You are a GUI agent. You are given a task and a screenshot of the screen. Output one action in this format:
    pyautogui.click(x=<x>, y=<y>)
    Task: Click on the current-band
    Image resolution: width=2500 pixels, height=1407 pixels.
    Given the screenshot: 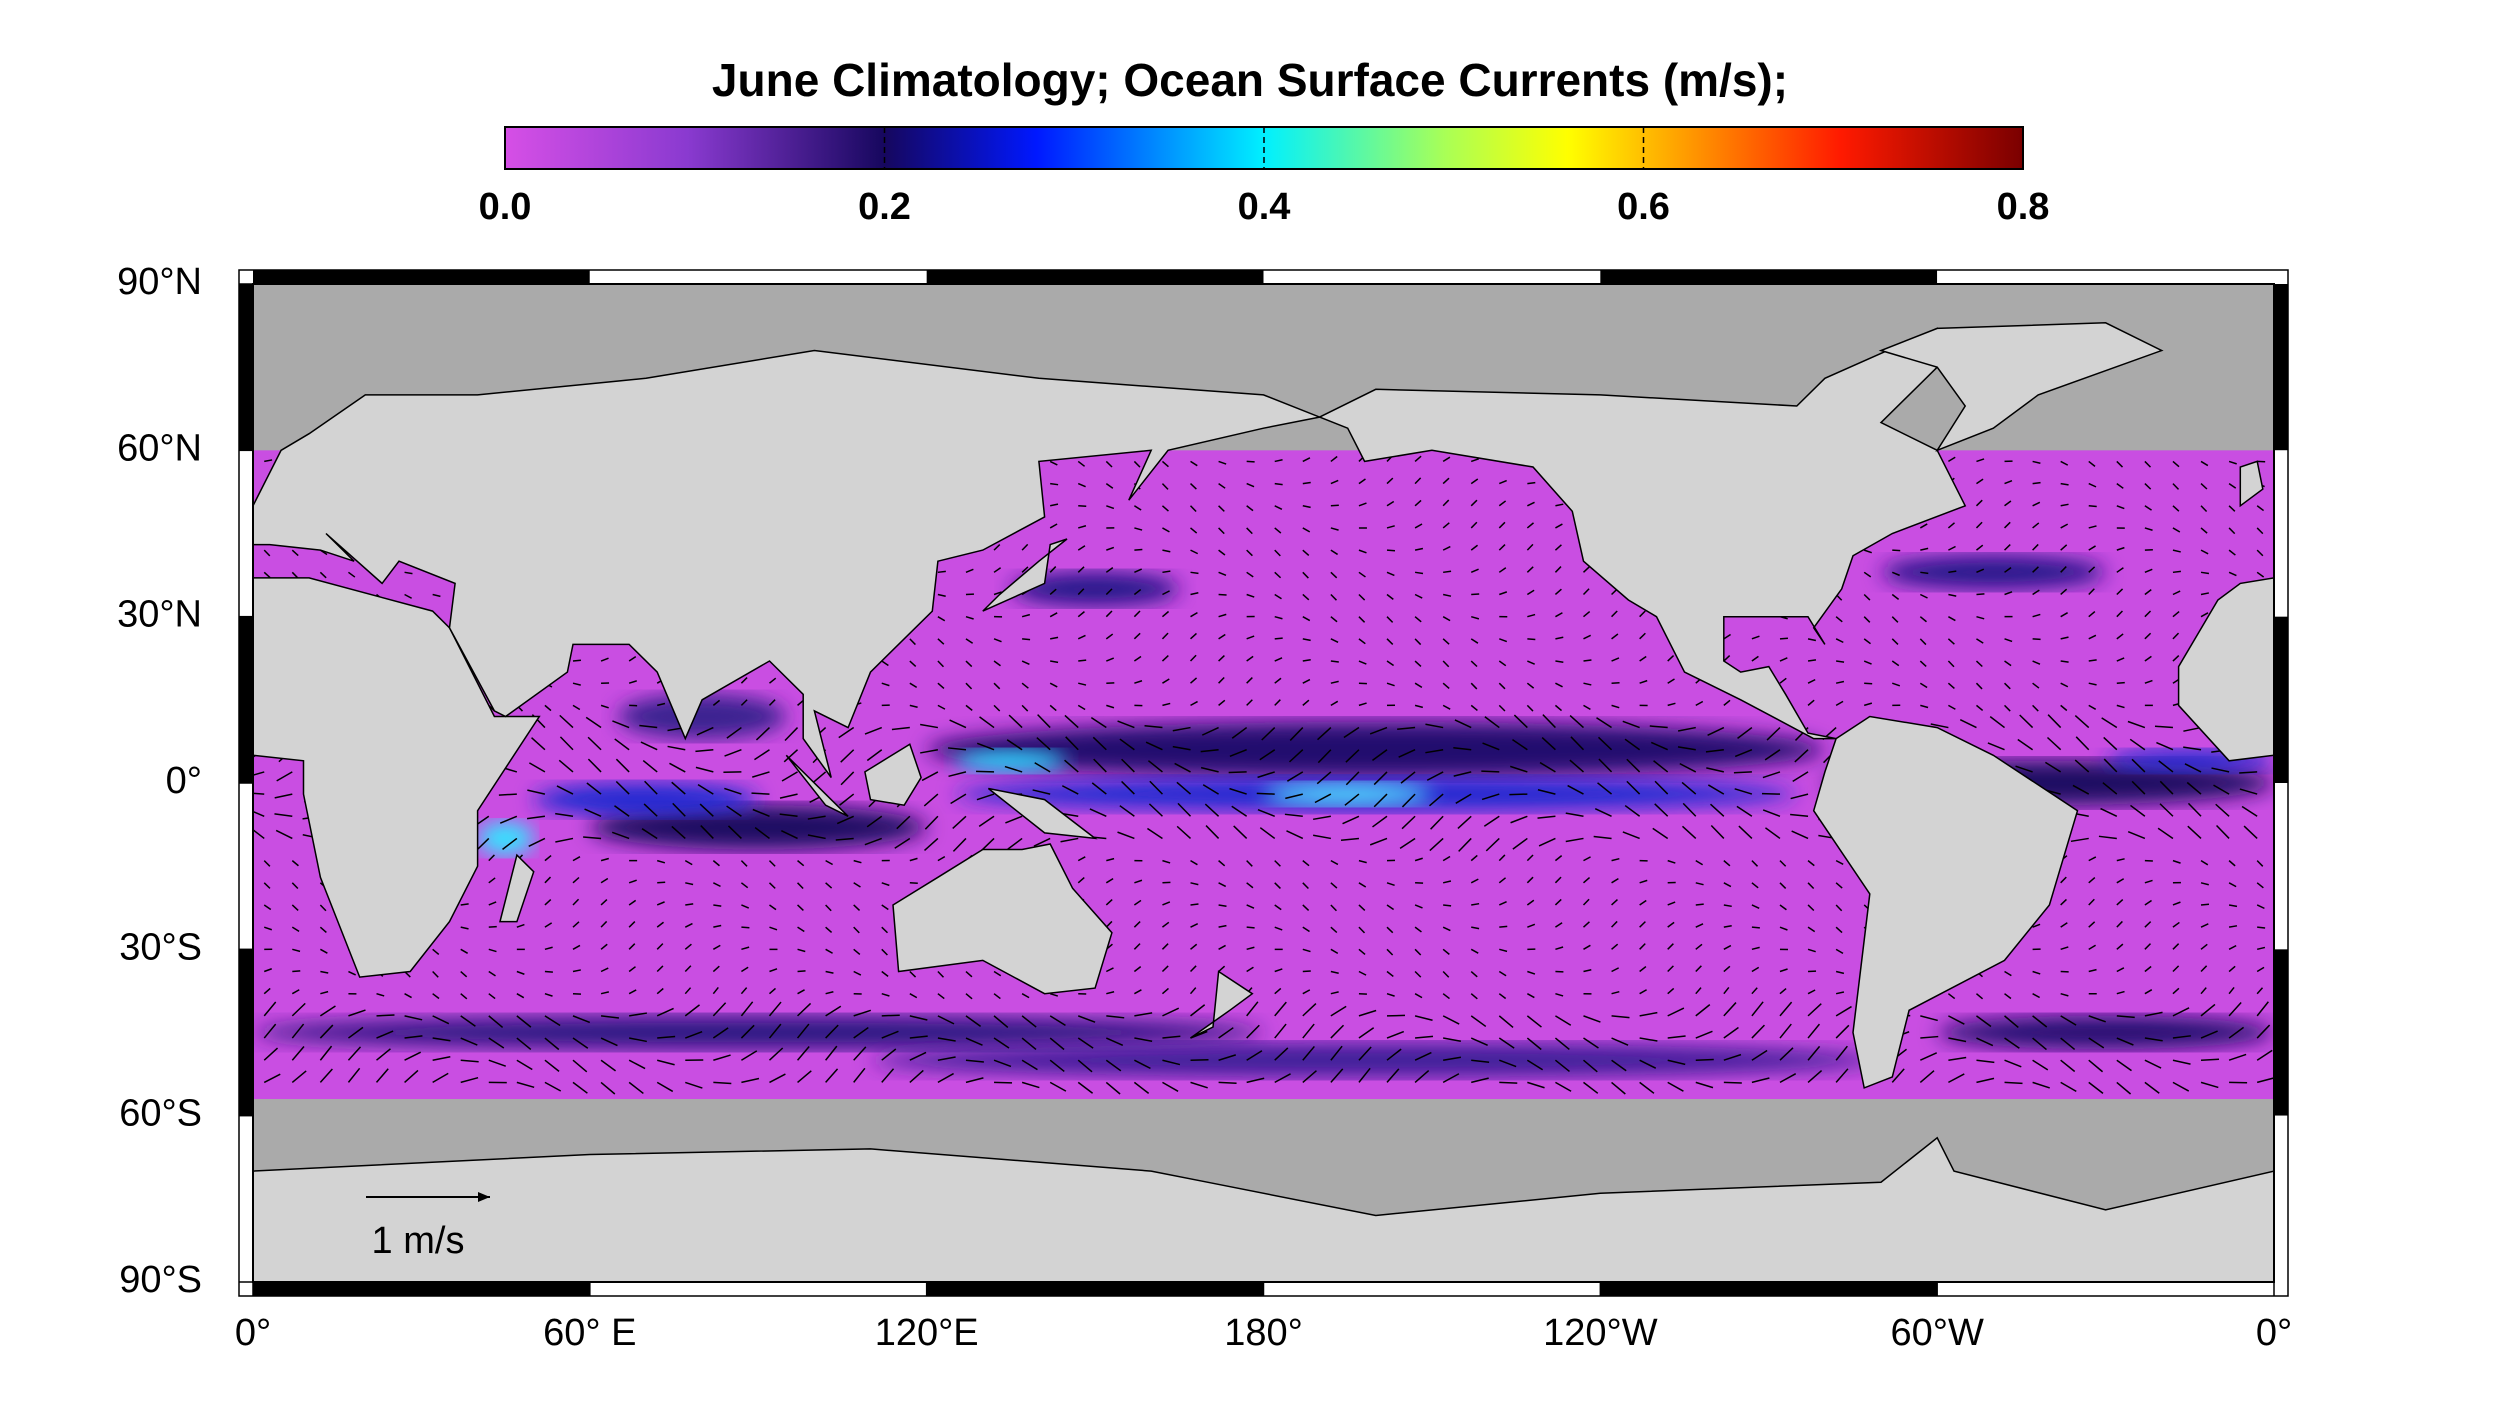 What is the action you would take?
    pyautogui.click(x=2105, y=1032)
    